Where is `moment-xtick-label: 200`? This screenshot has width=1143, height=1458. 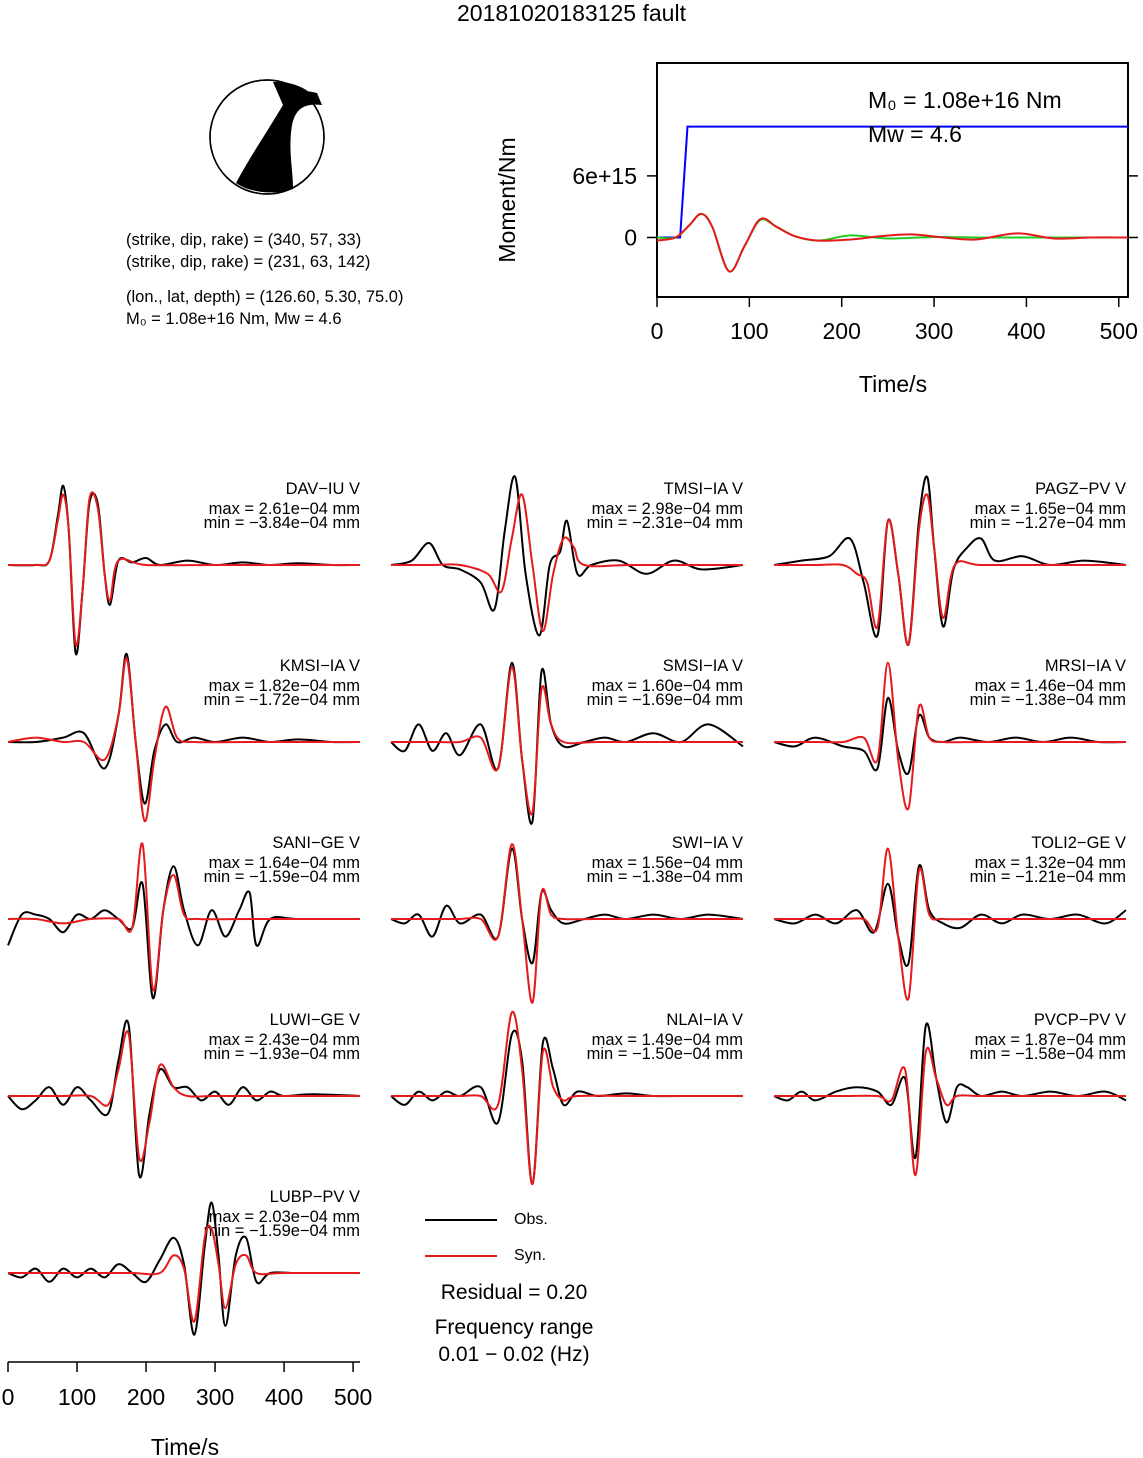
moment-xtick-label: 200 is located at coordinates (842, 331).